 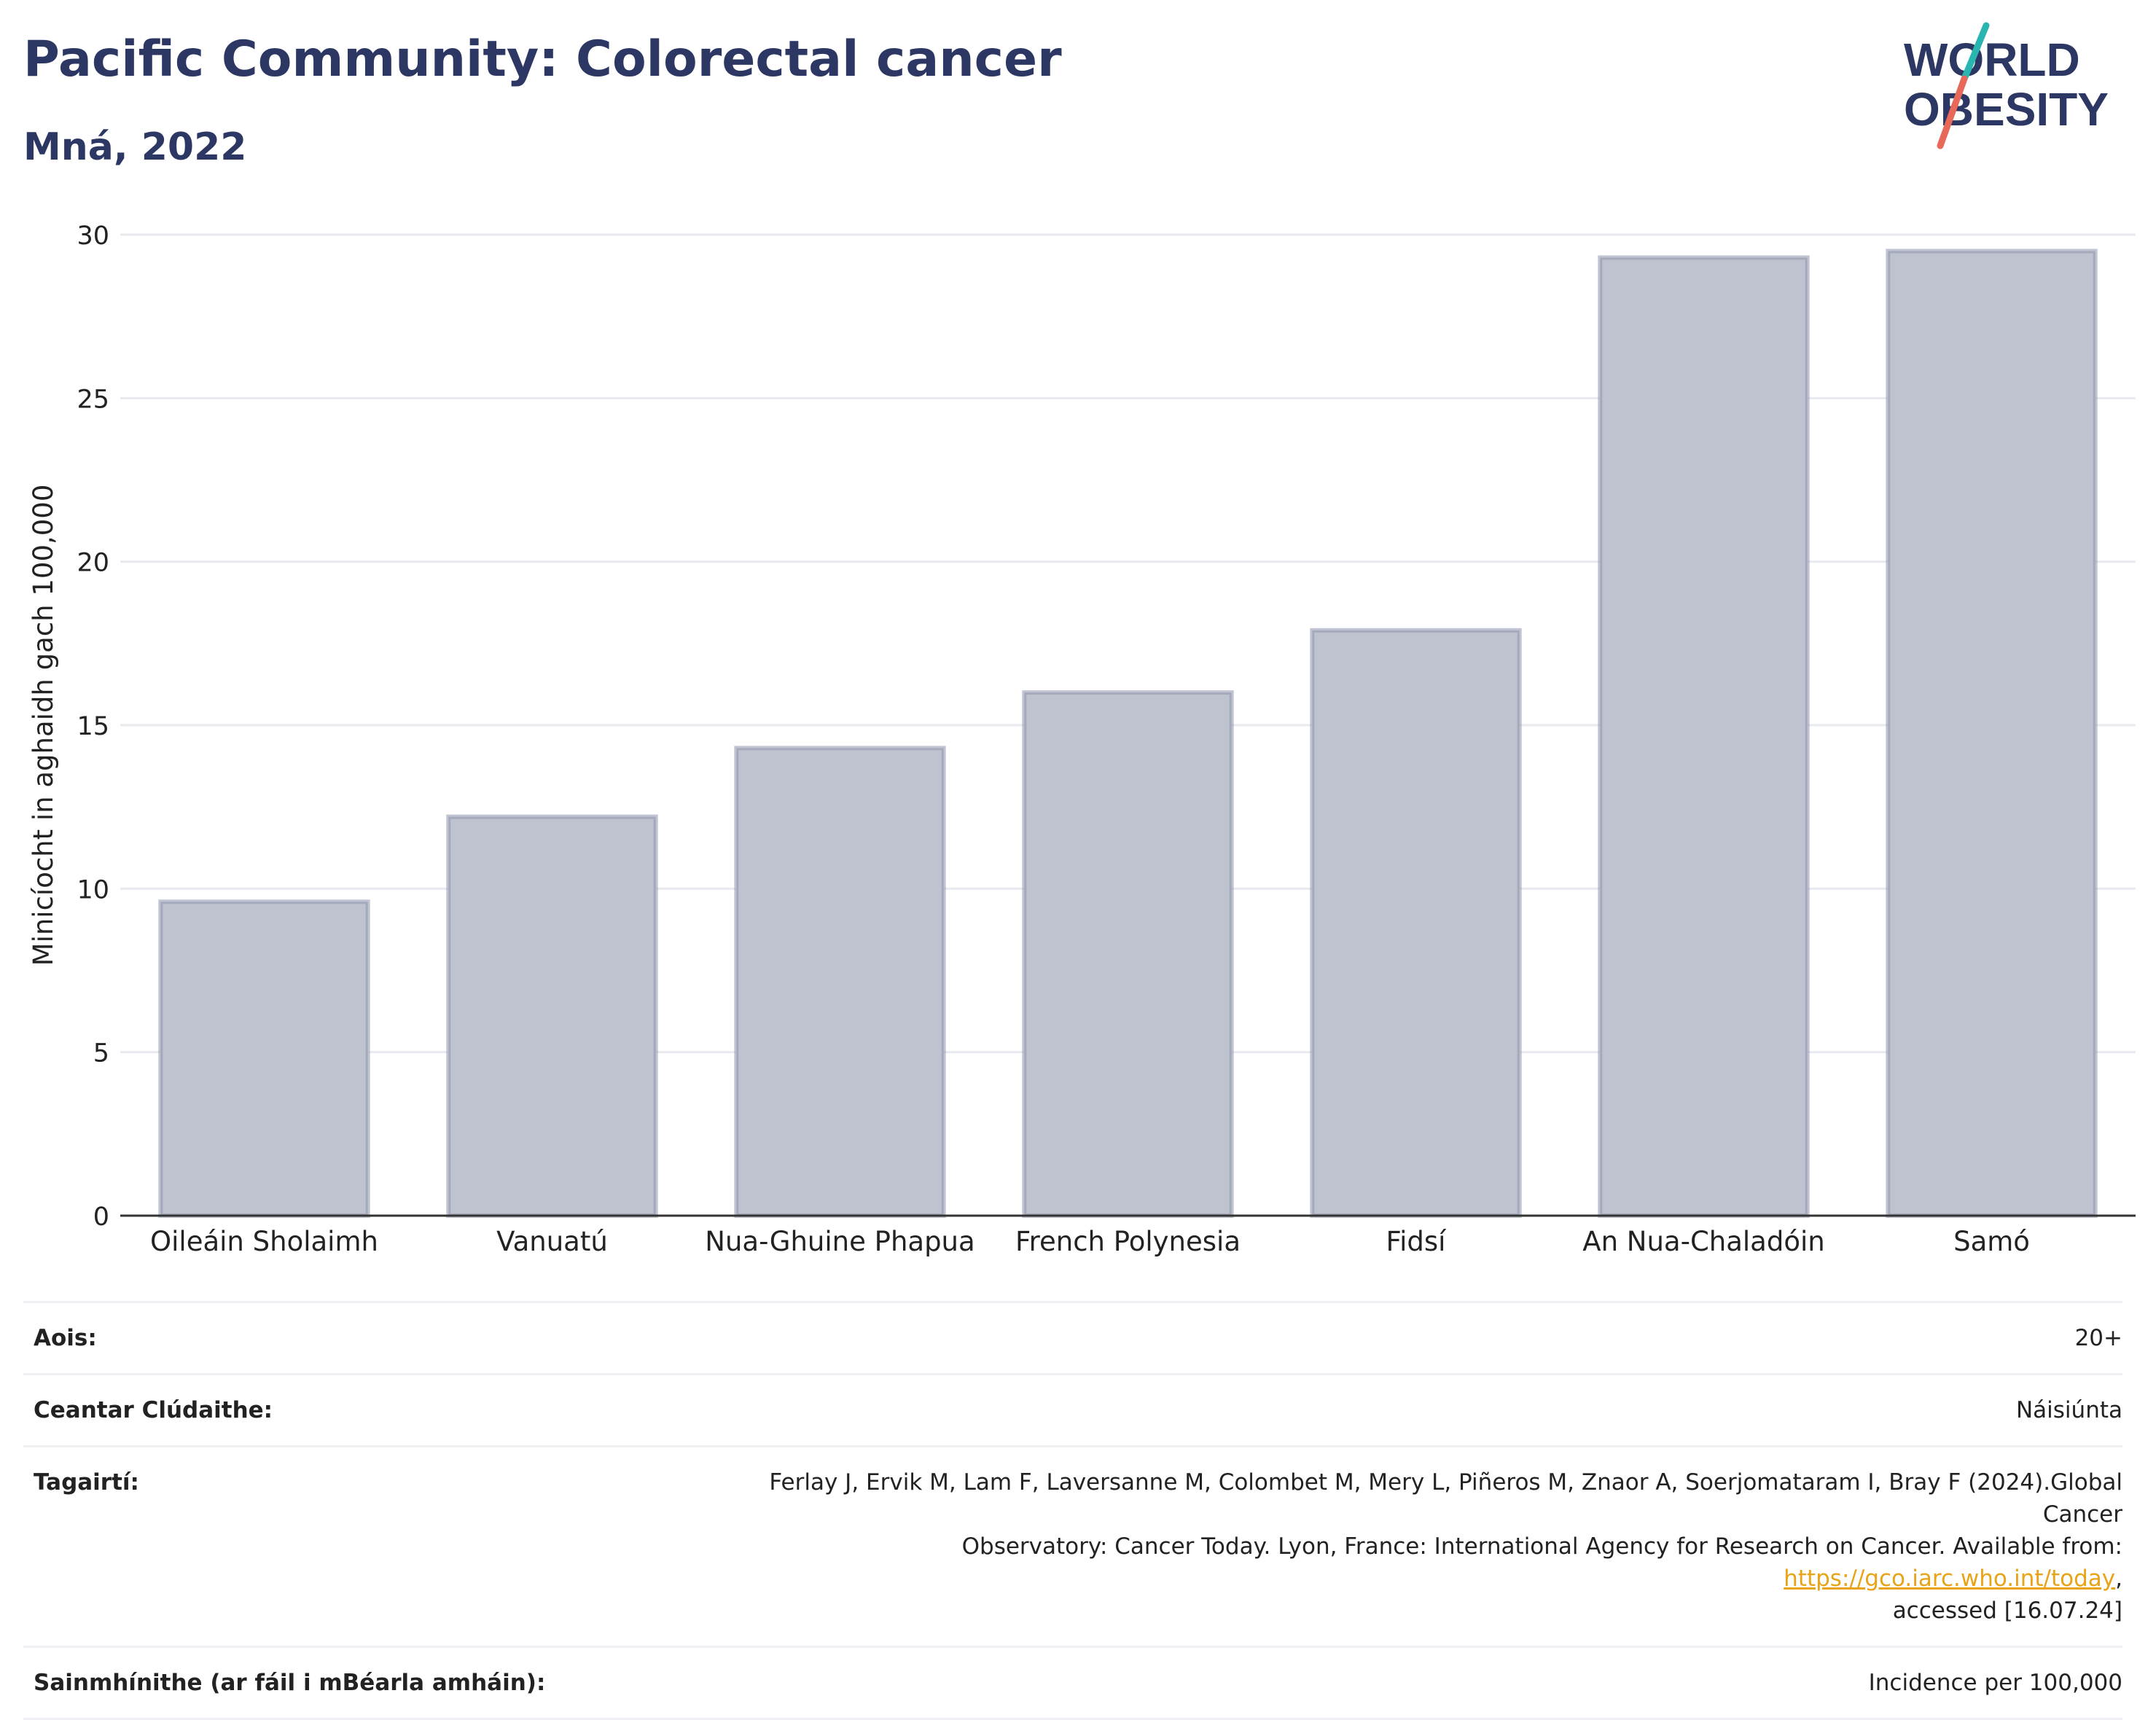 I want to click on meta-row-age: Aois: 20+, so click(x=1073, y=1338).